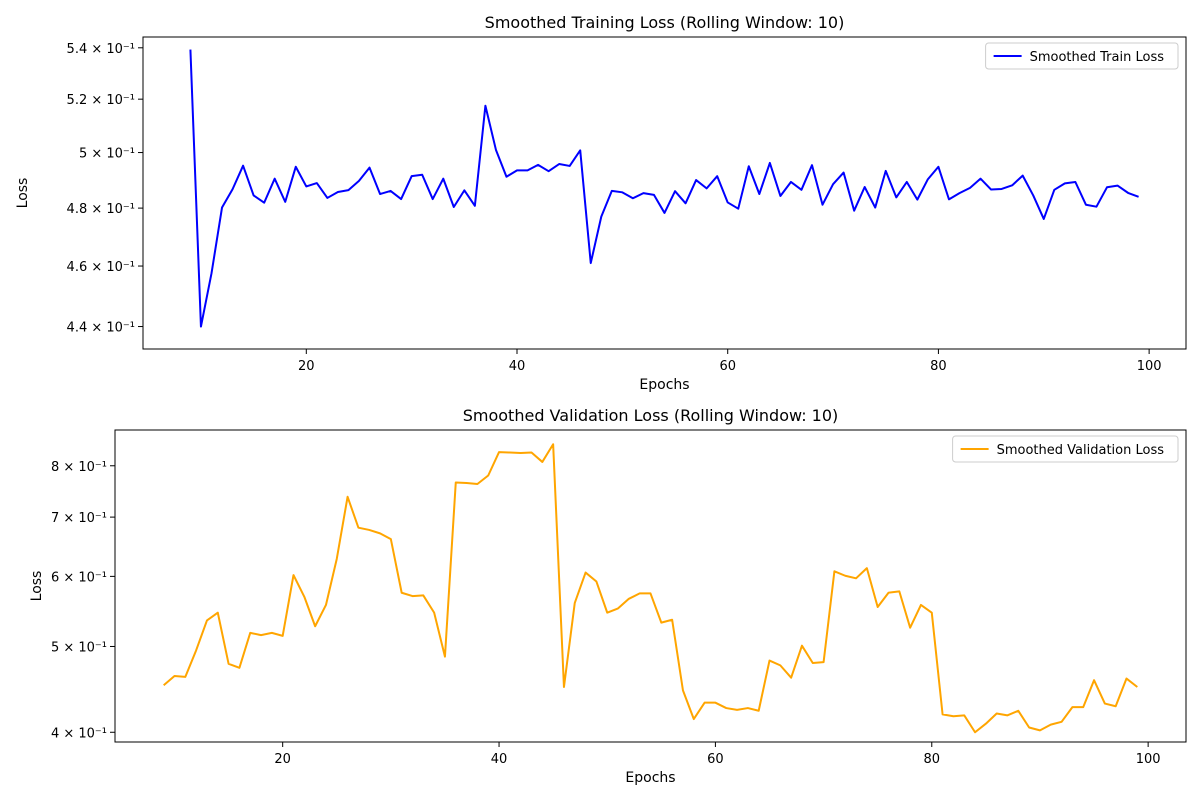 Image resolution: width=1200 pixels, height=804 pixels. What do you see at coordinates (715, 759) in the screenshot?
I see `val-x-tick-label: 60` at bounding box center [715, 759].